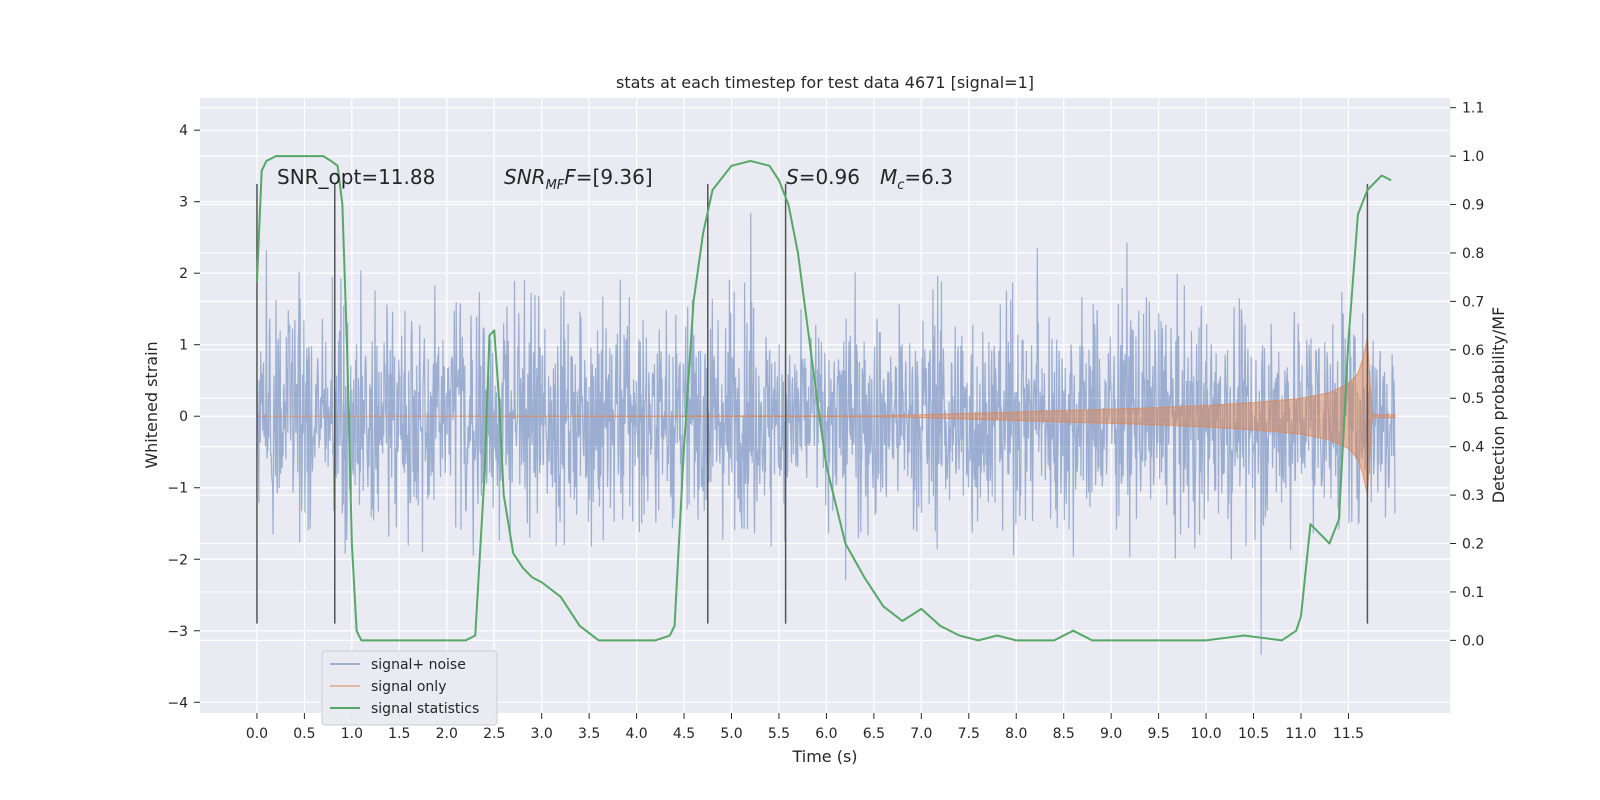 This screenshot has height=800, width=1600. Describe the element at coordinates (684, 734) in the screenshot. I see `x-tick-label: 4.5` at that location.